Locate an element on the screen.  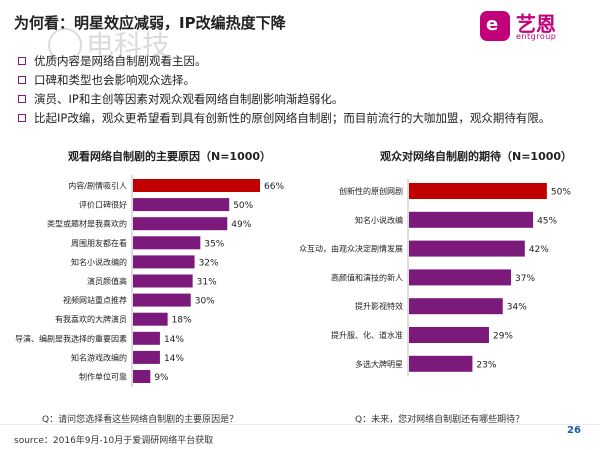
data-label: 30% is located at coordinates (205, 302).